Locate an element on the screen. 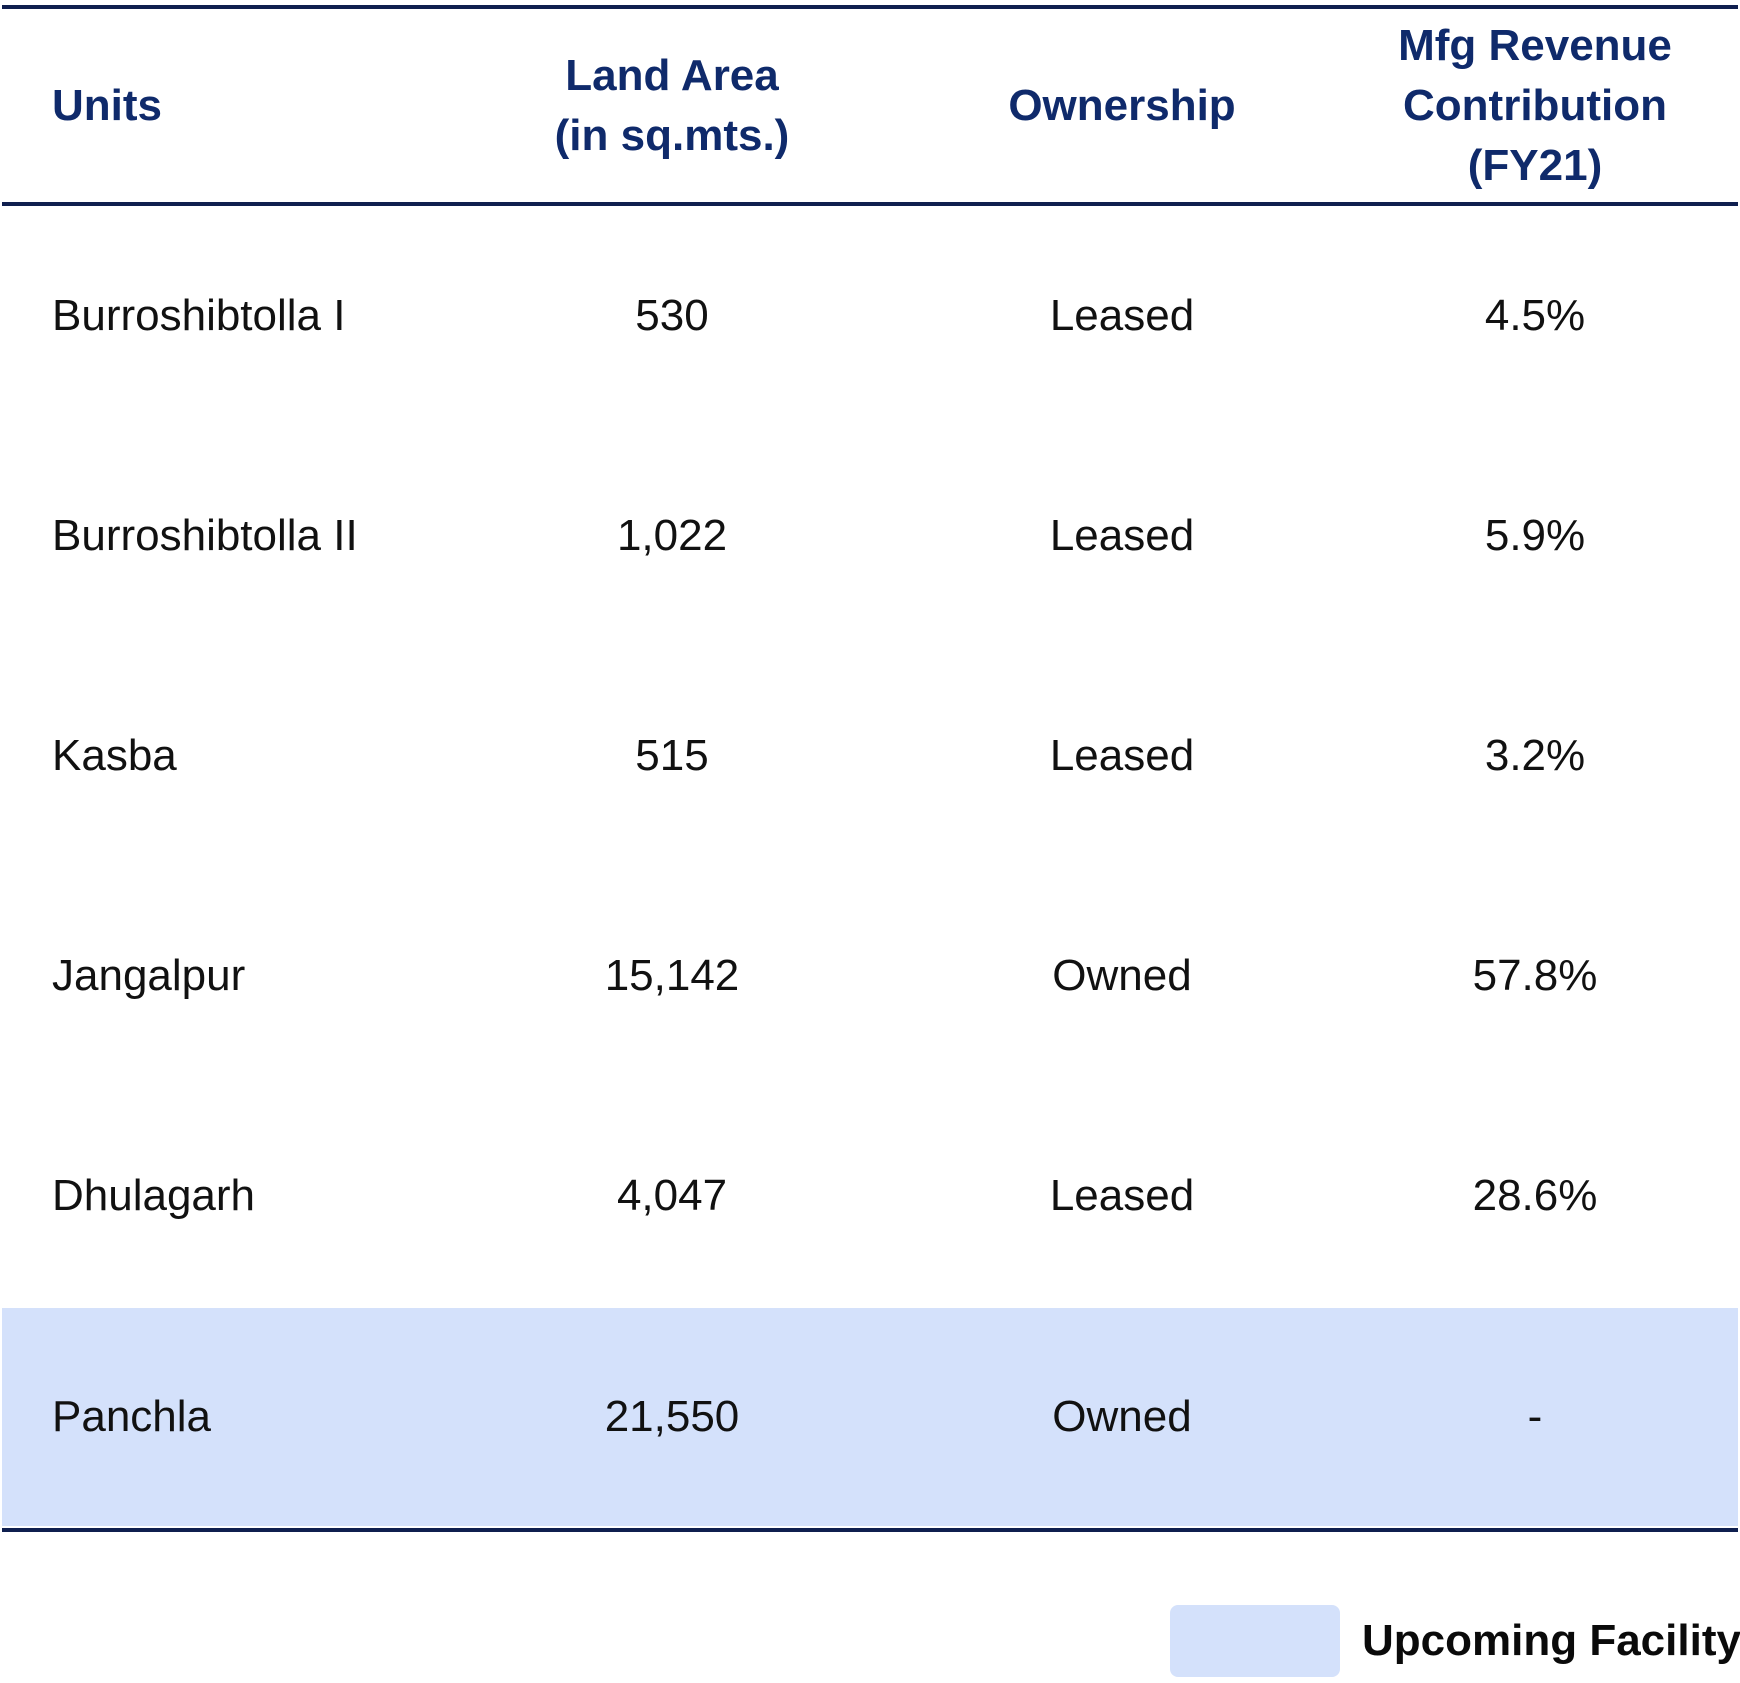  table-row: Jangalpur 15,142 Owned 57.8% is located at coordinates (870, 976).